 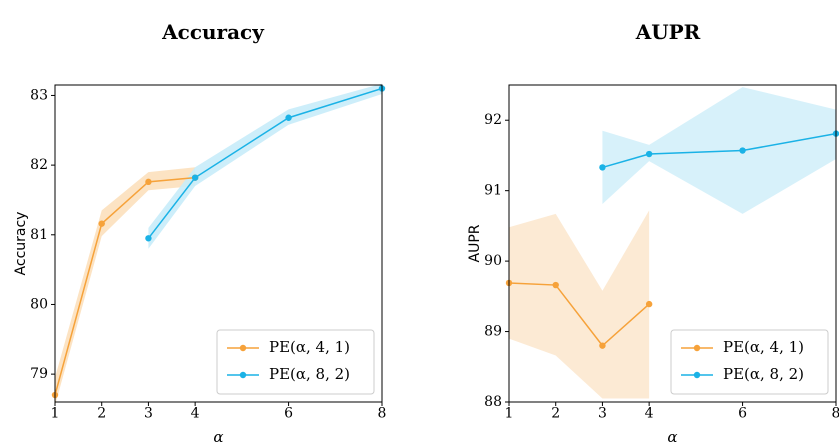 What do you see at coordinates (668, 32) in the screenshot?
I see `chart-title: AUPR` at bounding box center [668, 32].